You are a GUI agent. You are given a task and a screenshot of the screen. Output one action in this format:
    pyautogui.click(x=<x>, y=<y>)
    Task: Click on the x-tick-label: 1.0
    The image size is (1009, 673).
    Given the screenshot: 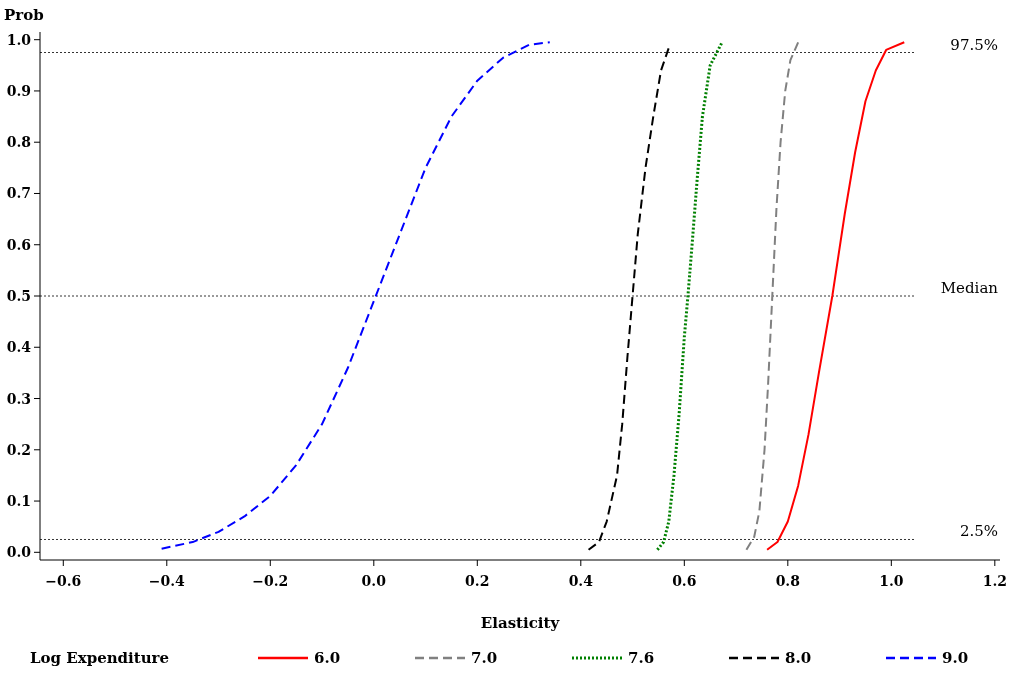 What is the action you would take?
    pyautogui.click(x=891, y=581)
    